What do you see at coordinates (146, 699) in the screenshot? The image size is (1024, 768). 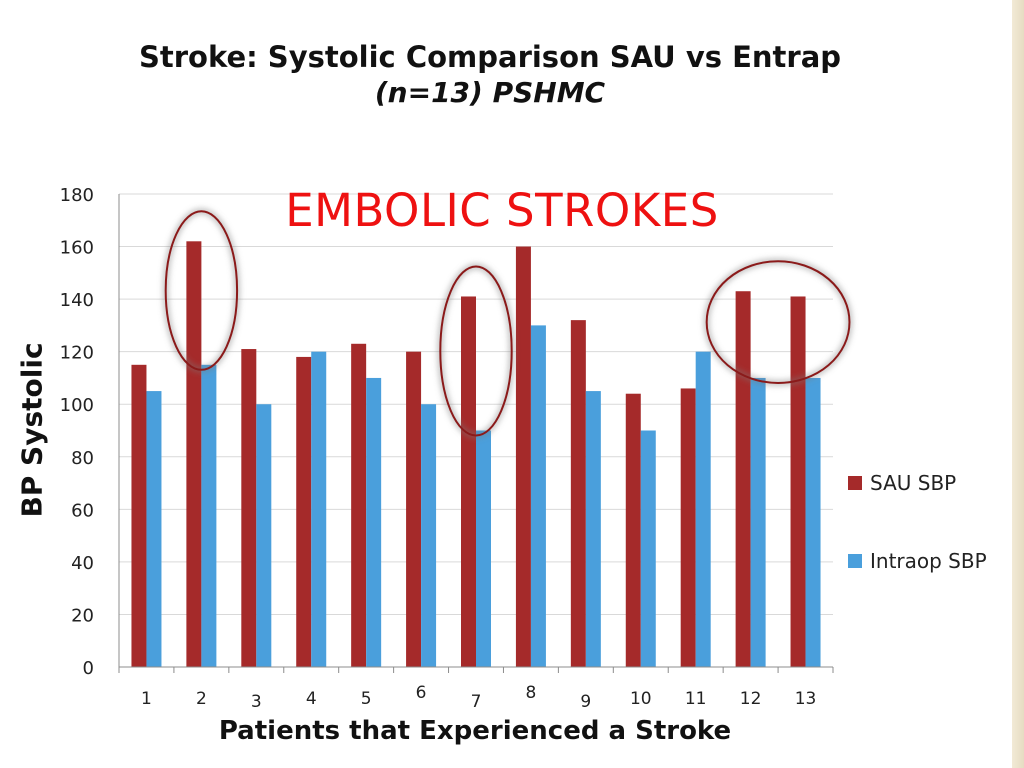 I see `x-tick-label: 1` at bounding box center [146, 699].